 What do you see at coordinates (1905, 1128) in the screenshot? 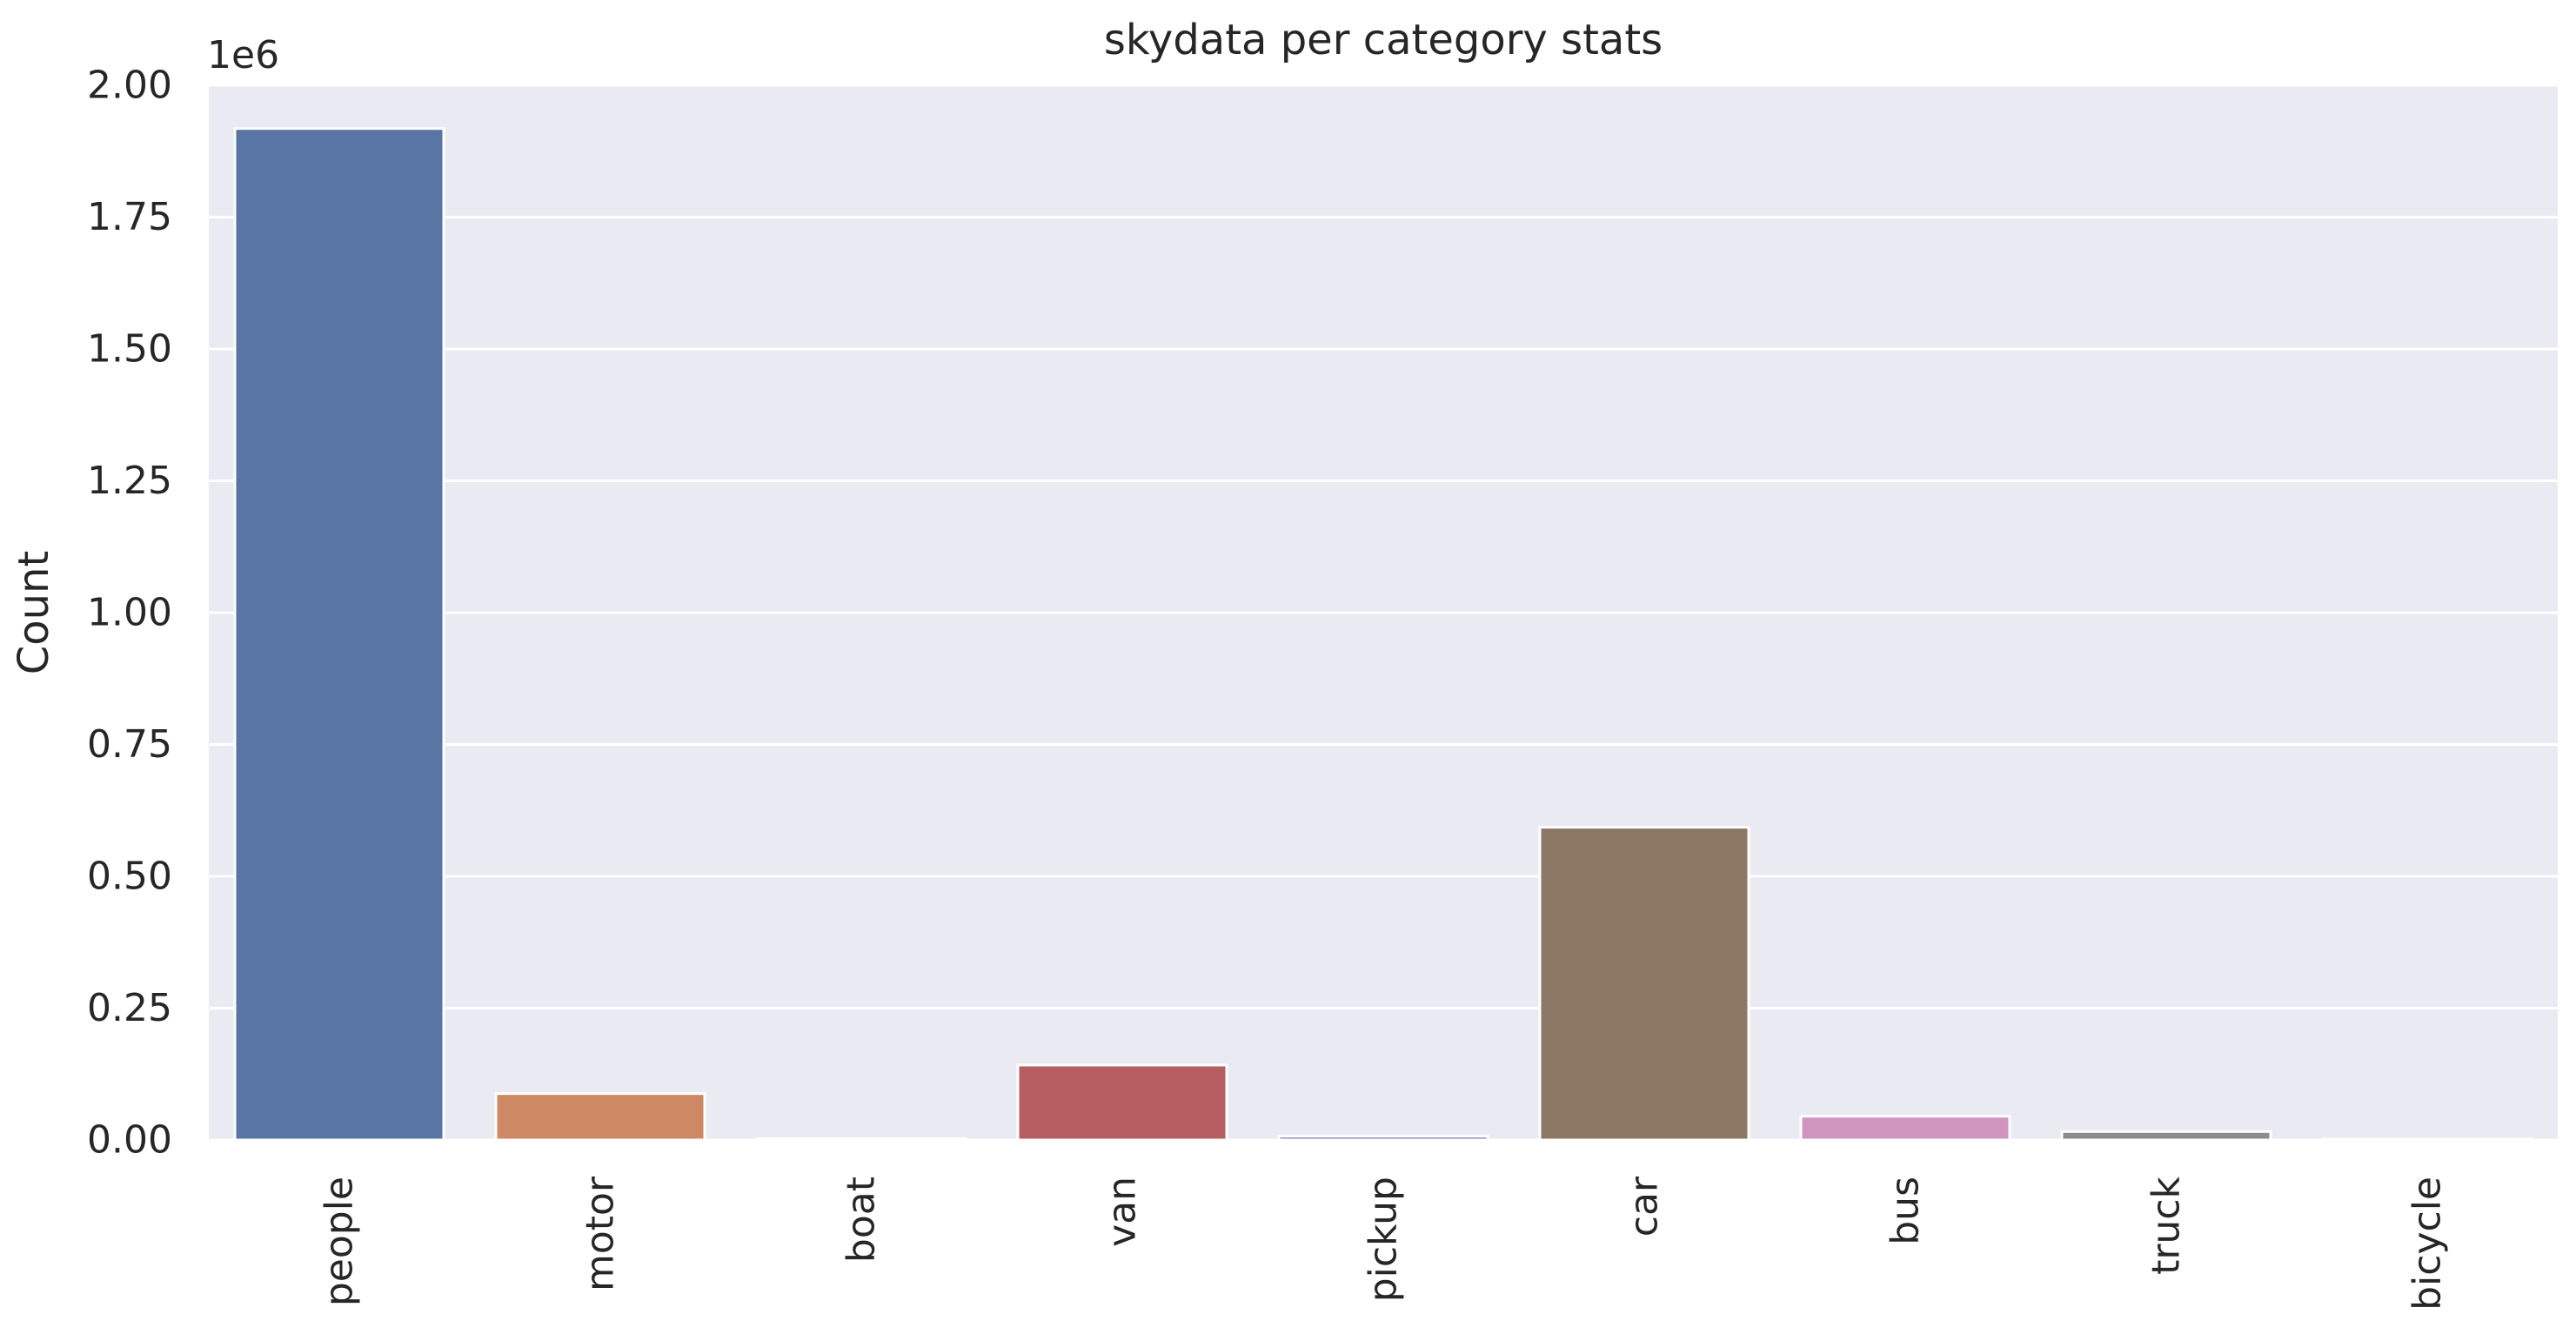
I see `bar-bus` at bounding box center [1905, 1128].